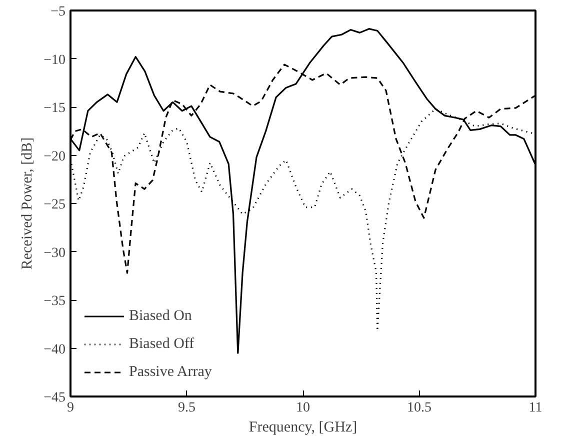  I want to click on y-tick-label: −5, so click(58, 12).